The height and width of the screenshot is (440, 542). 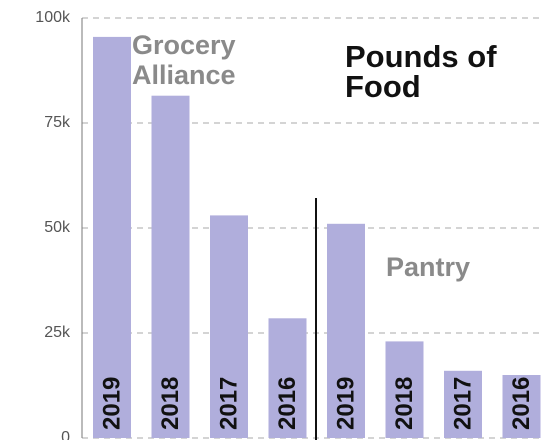 I want to click on chart-title: Pounds of Food, so click(x=421, y=71).